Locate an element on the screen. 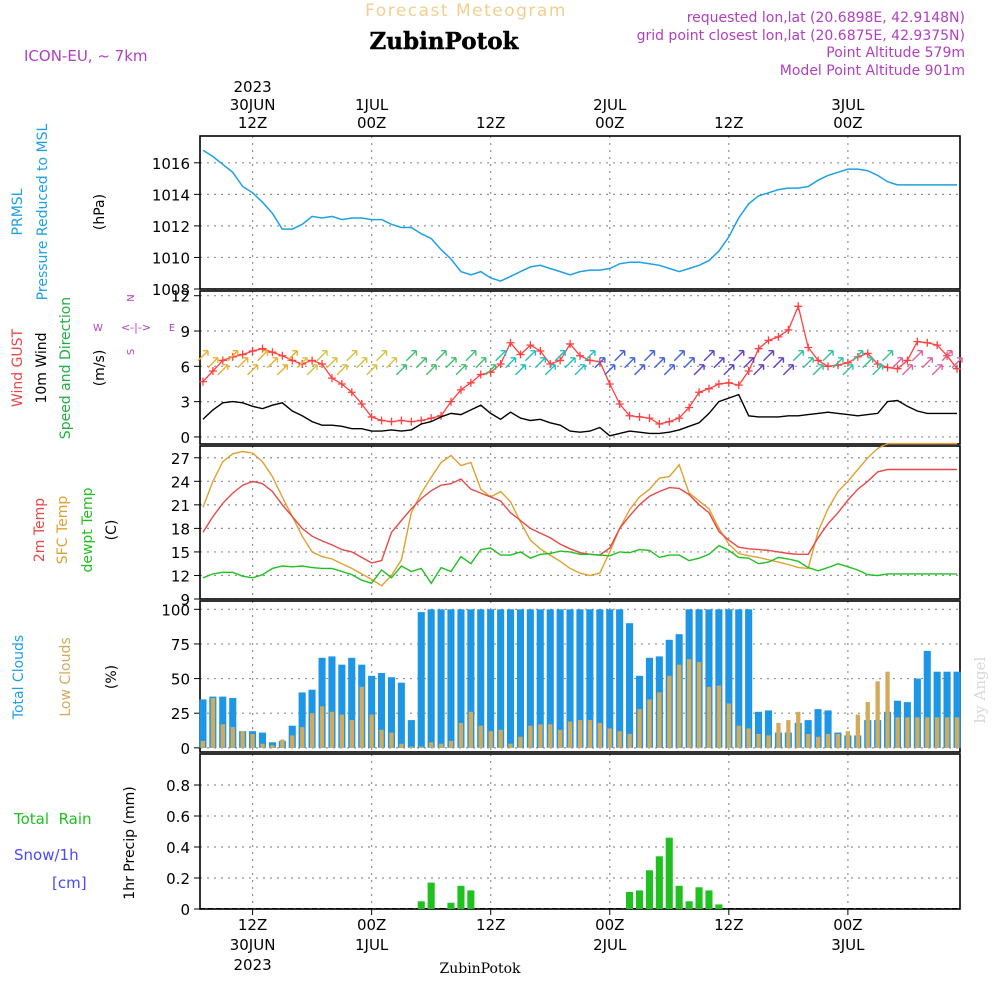  top-time-label: 2JUL is located at coordinates (610, 105).